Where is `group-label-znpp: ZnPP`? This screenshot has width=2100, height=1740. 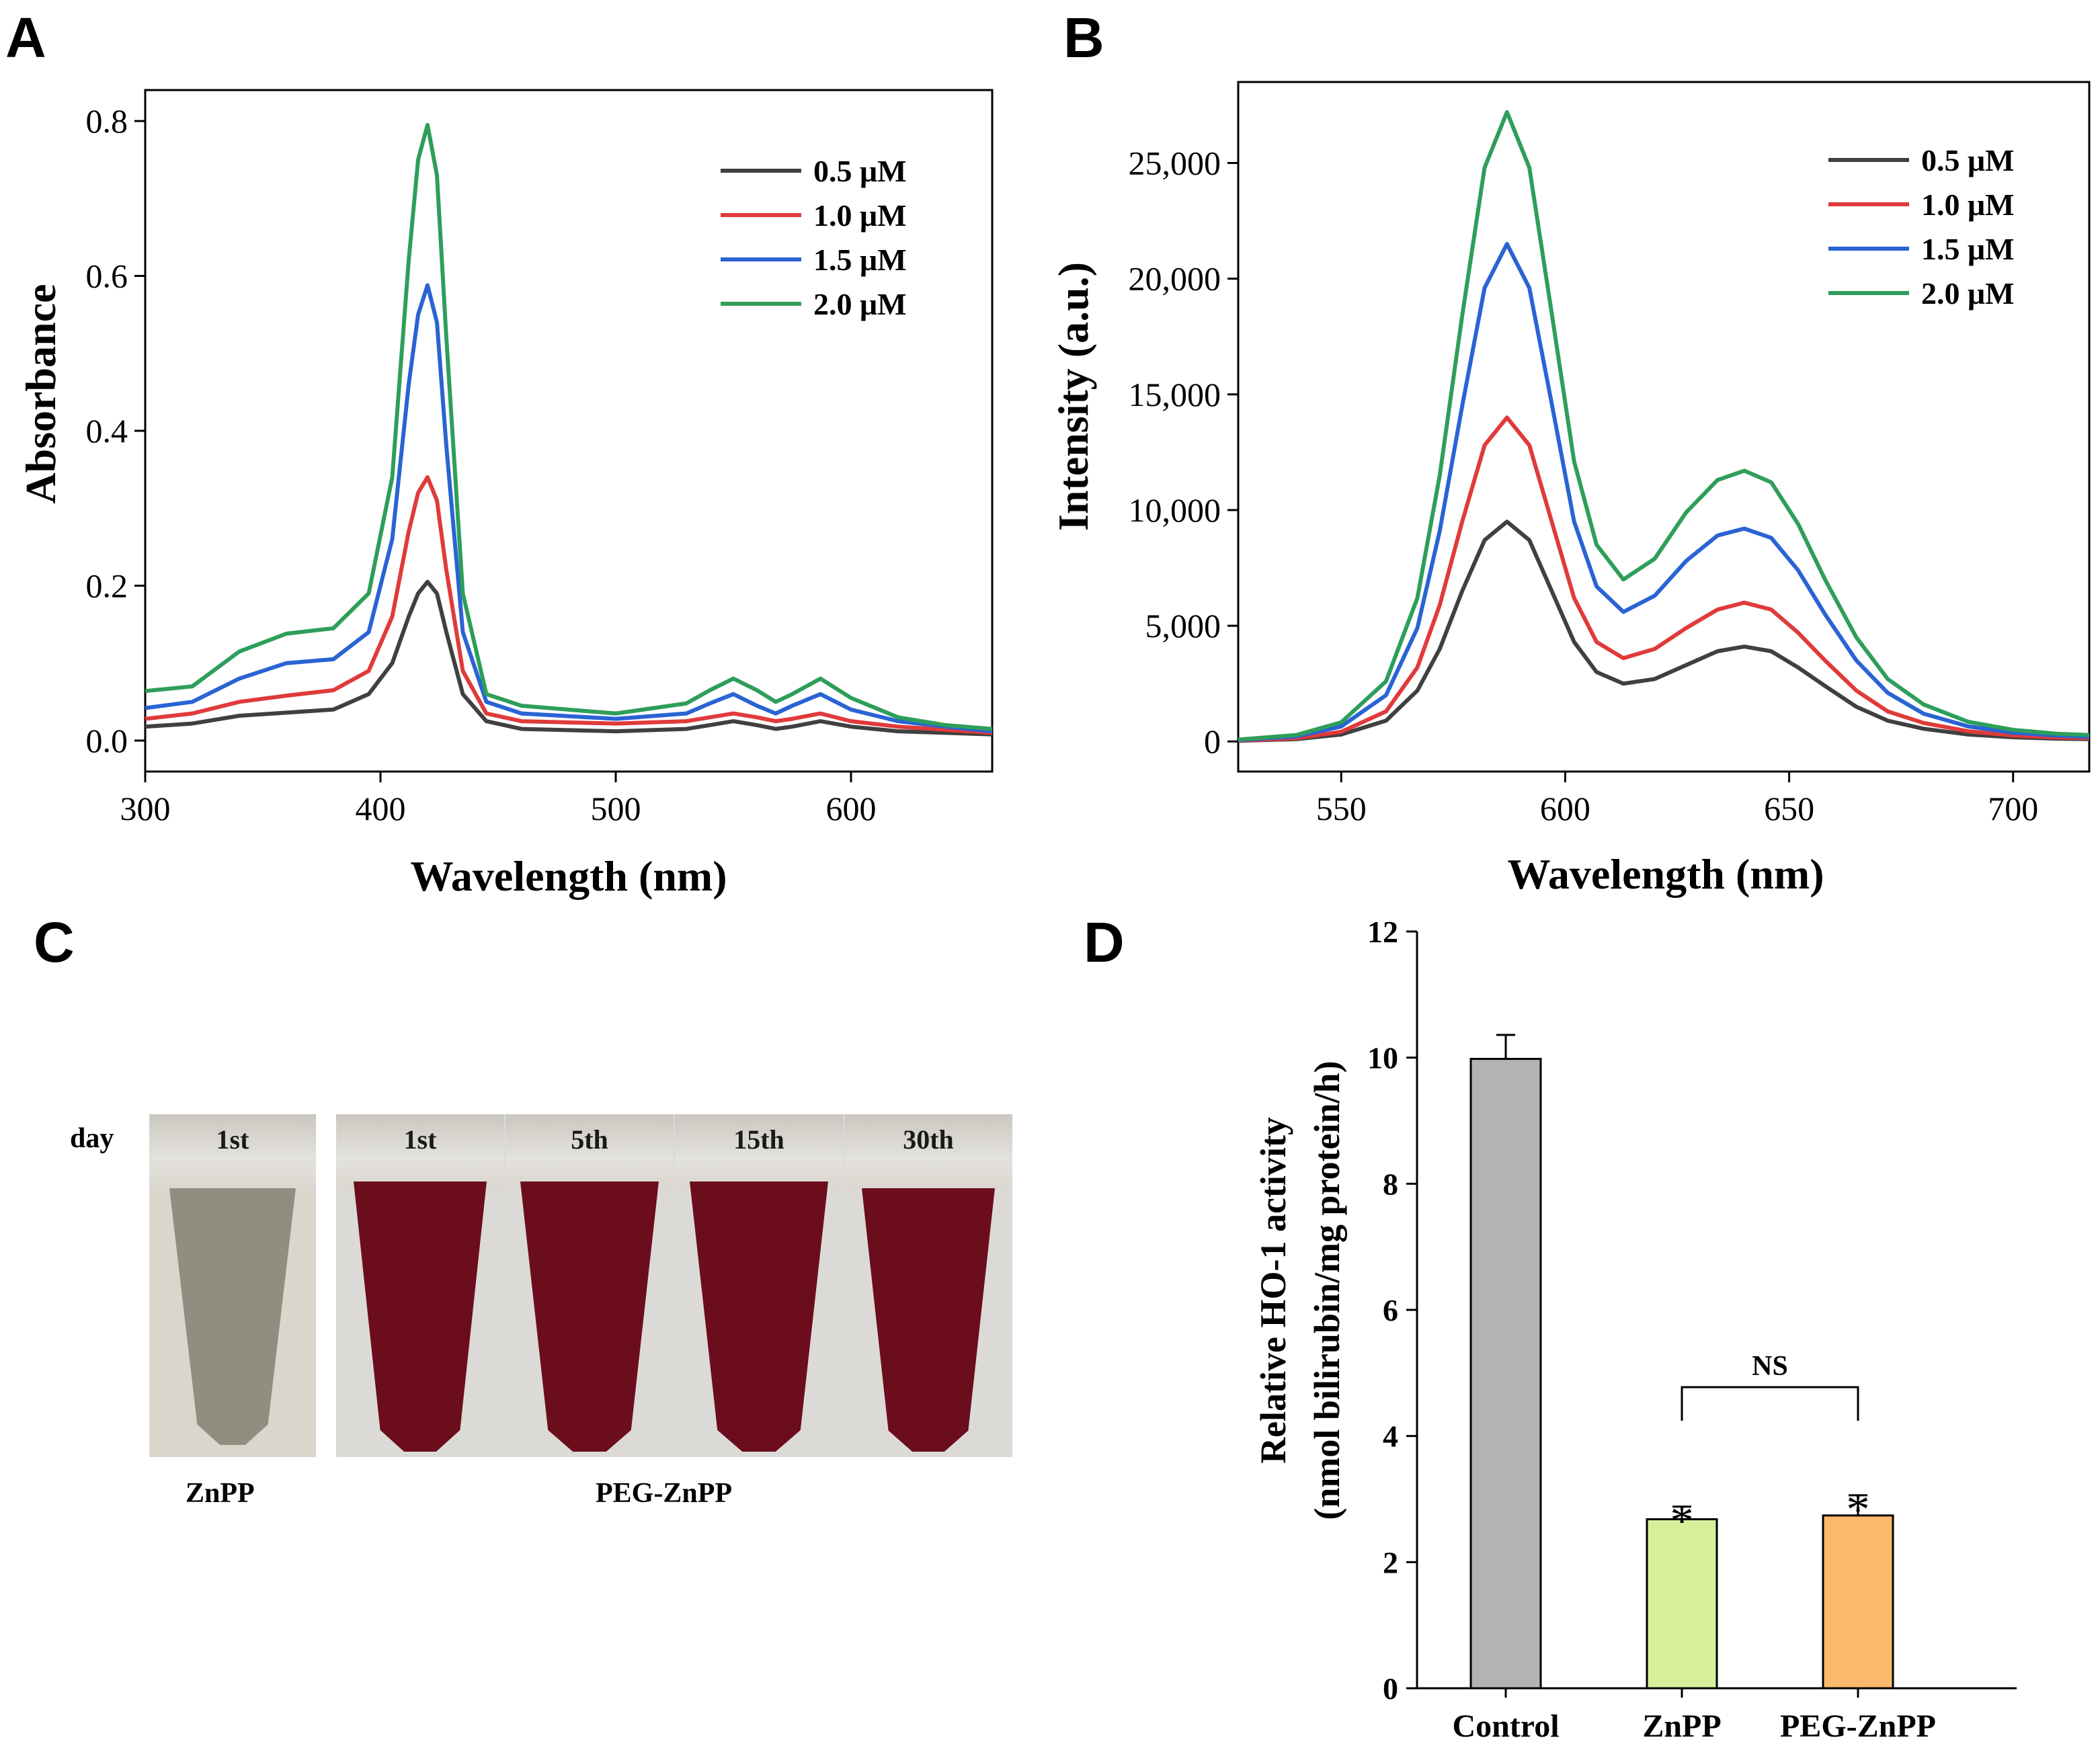
group-label-znpp: ZnPP is located at coordinates (220, 1493).